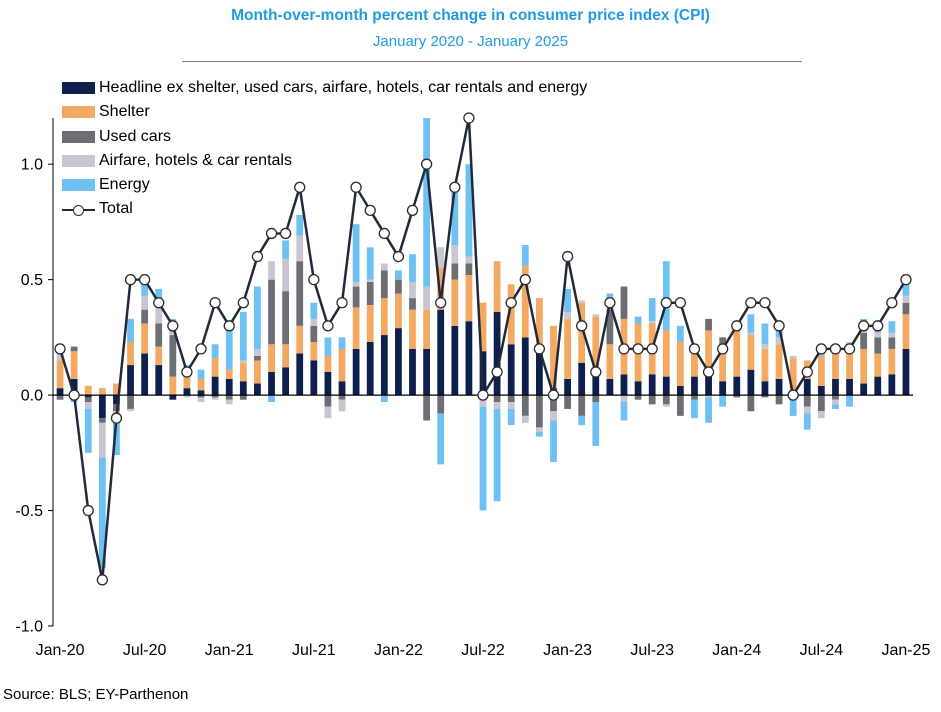 The height and width of the screenshot is (712, 941). I want to click on legend-label-shelter: Shelter, so click(124, 112).